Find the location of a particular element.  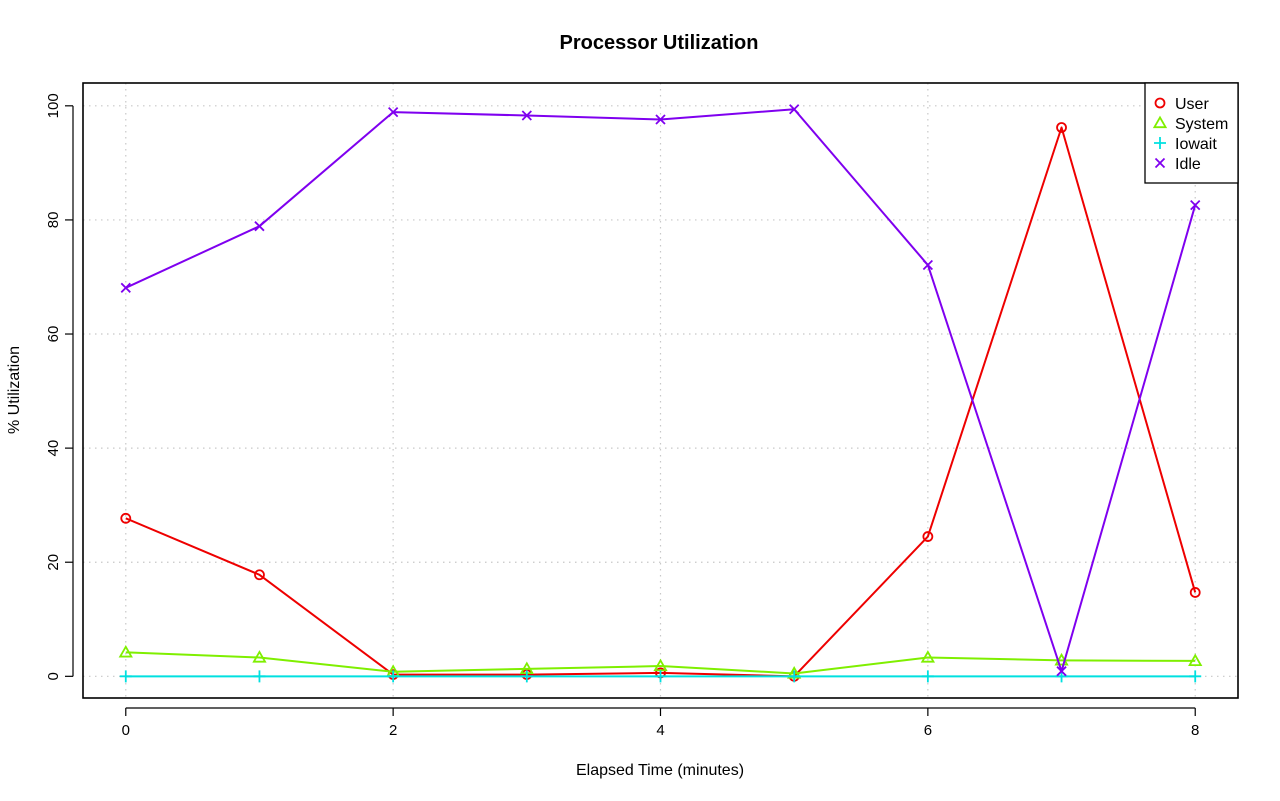

x-tick-label-4: 4 is located at coordinates (660, 730).